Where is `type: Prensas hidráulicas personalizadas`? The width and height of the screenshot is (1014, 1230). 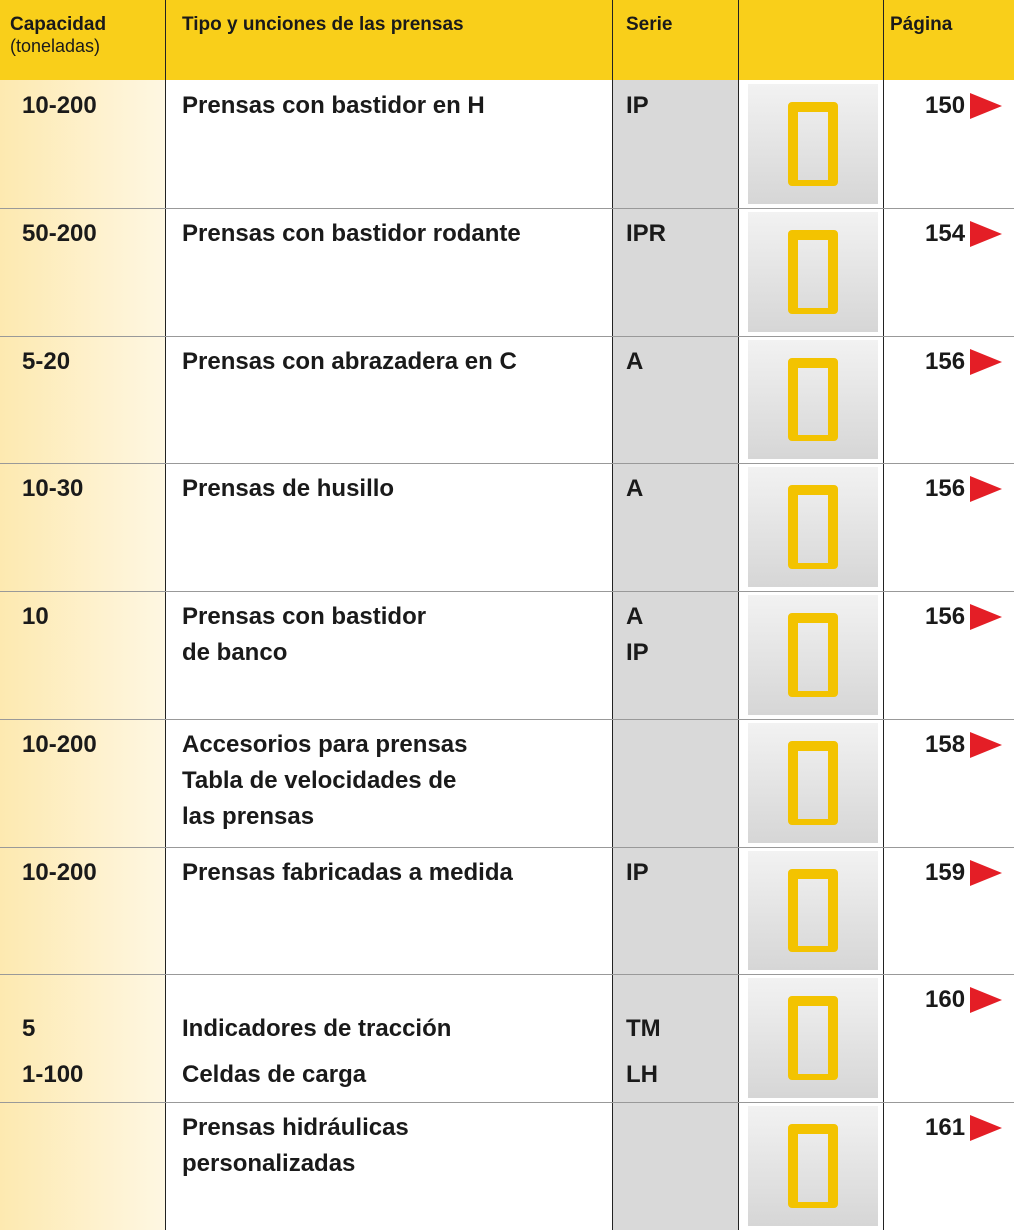
type: Prensas hidráulicas personalizadas is located at coordinates (295, 1146).